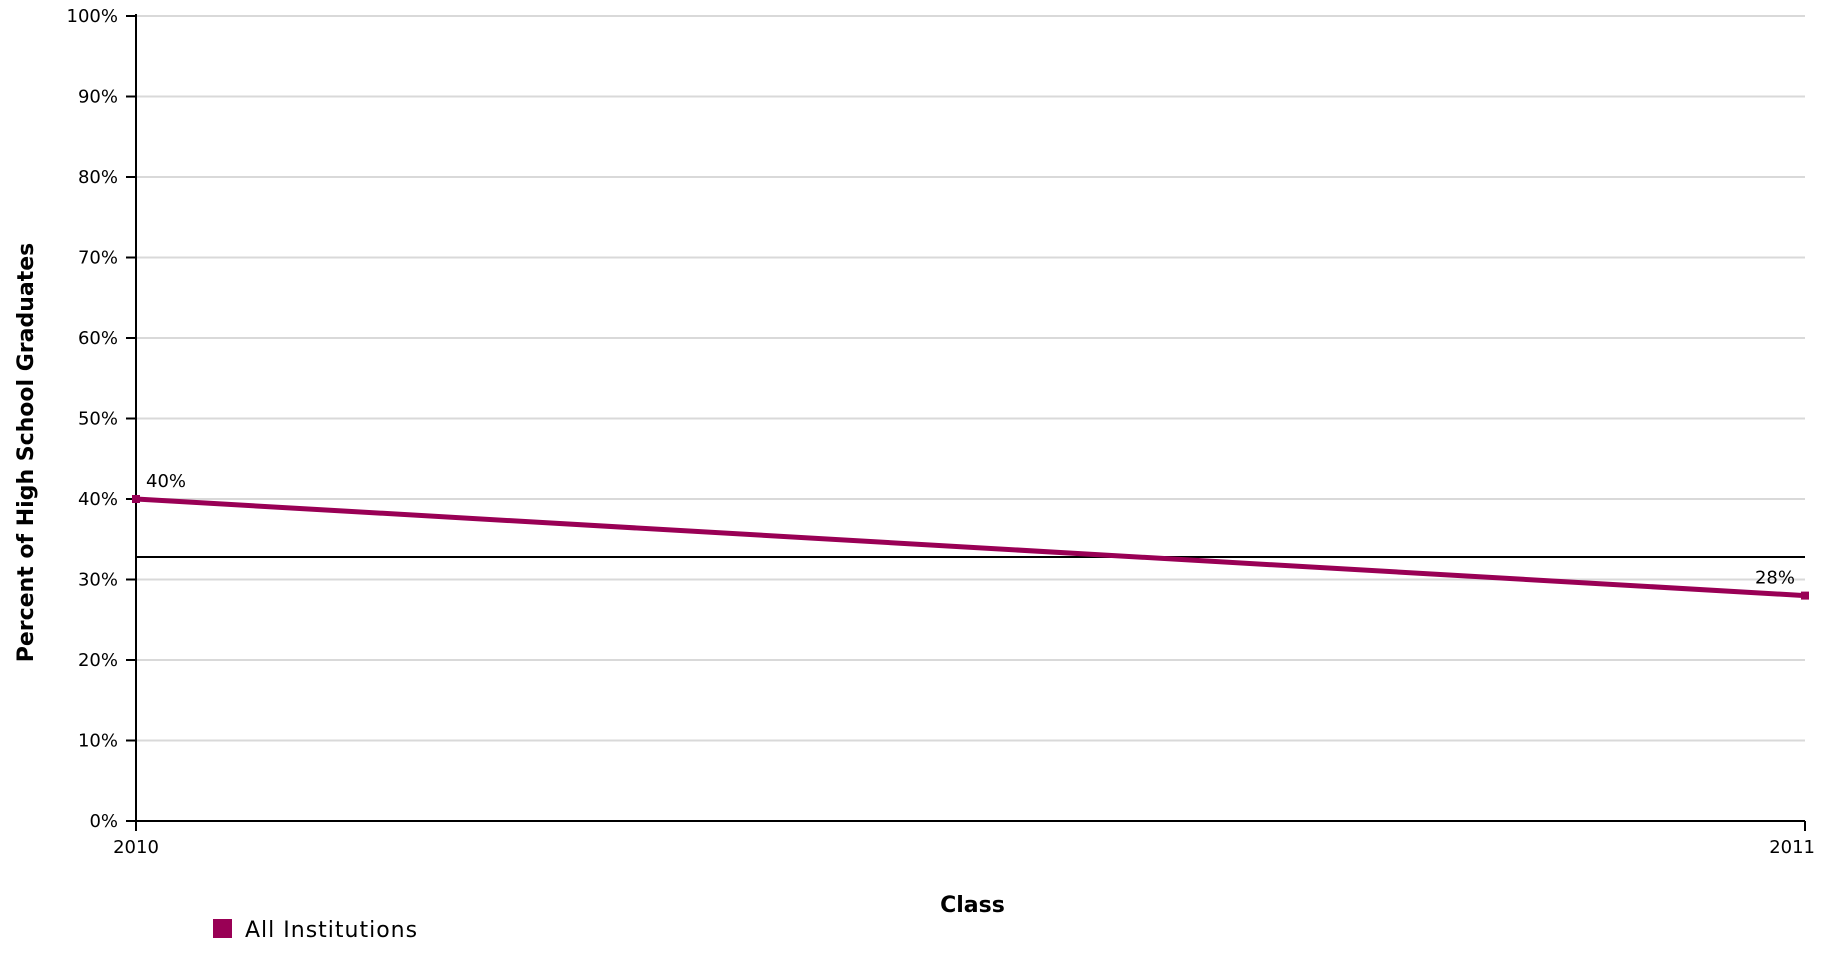 This screenshot has height=973, width=1839. I want to click on y-tick-label: 60%, so click(98, 338).